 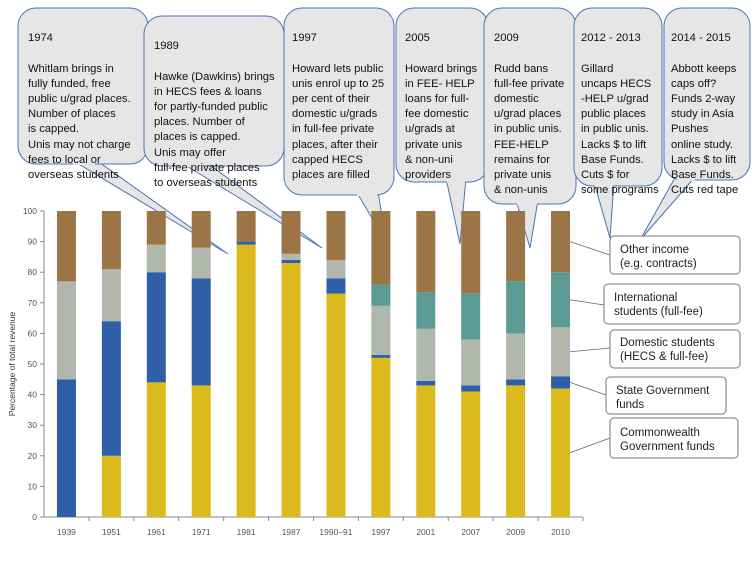 What do you see at coordinates (658, 257) in the screenshot?
I see `legend-other-income: Other income (e.g. contracts)` at bounding box center [658, 257].